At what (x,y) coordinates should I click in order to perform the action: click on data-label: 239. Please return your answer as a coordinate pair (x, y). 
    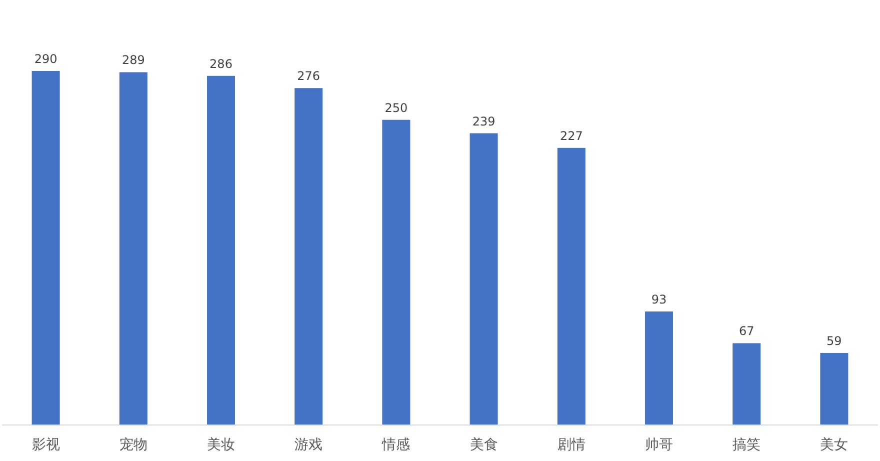
    Looking at the image, I should click on (484, 121).